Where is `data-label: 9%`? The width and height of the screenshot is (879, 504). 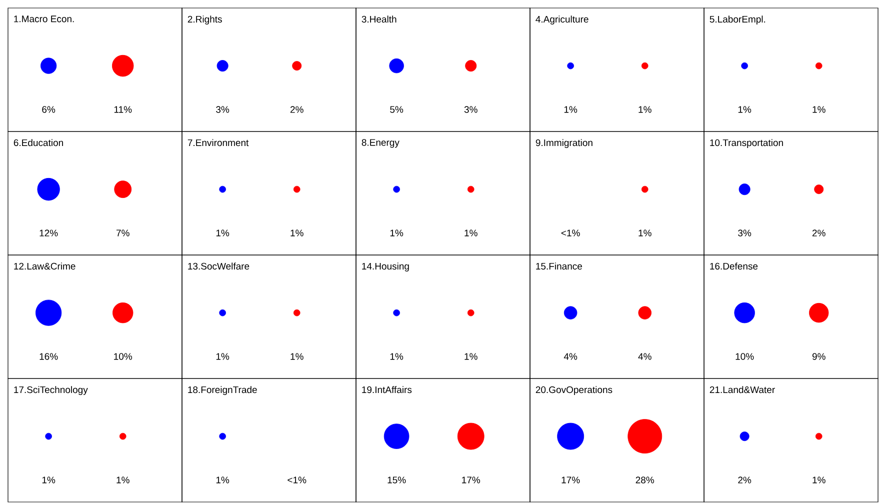
data-label: 9% is located at coordinates (819, 356).